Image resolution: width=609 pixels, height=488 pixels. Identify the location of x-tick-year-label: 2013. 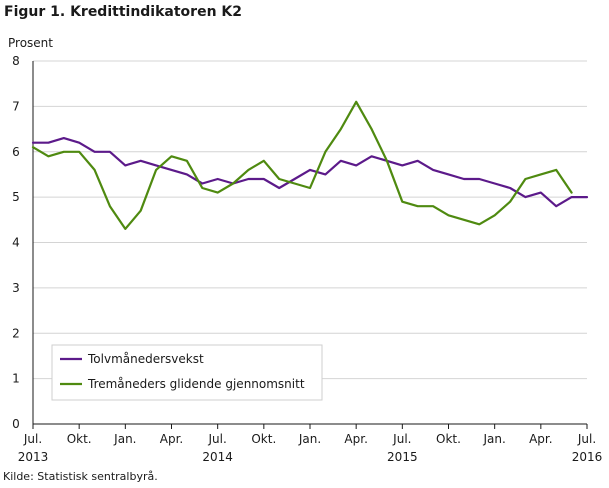
(33, 457).